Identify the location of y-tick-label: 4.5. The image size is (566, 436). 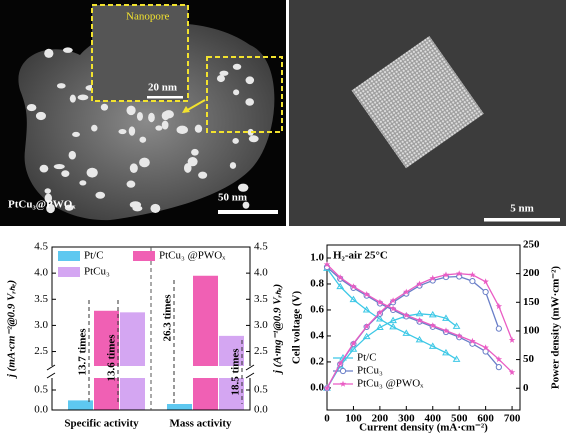
(41, 247).